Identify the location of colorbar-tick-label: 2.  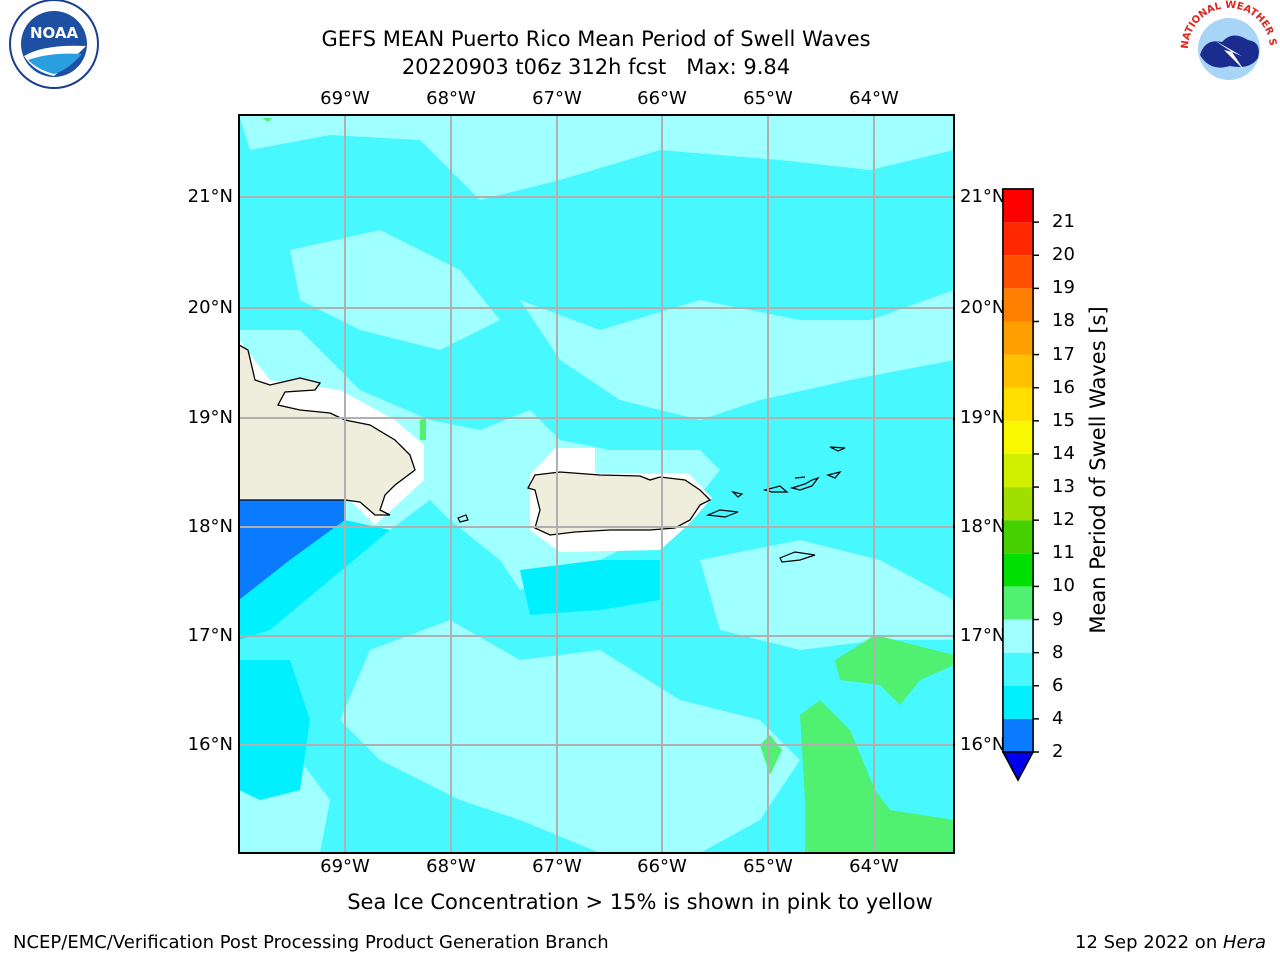
(1058, 751).